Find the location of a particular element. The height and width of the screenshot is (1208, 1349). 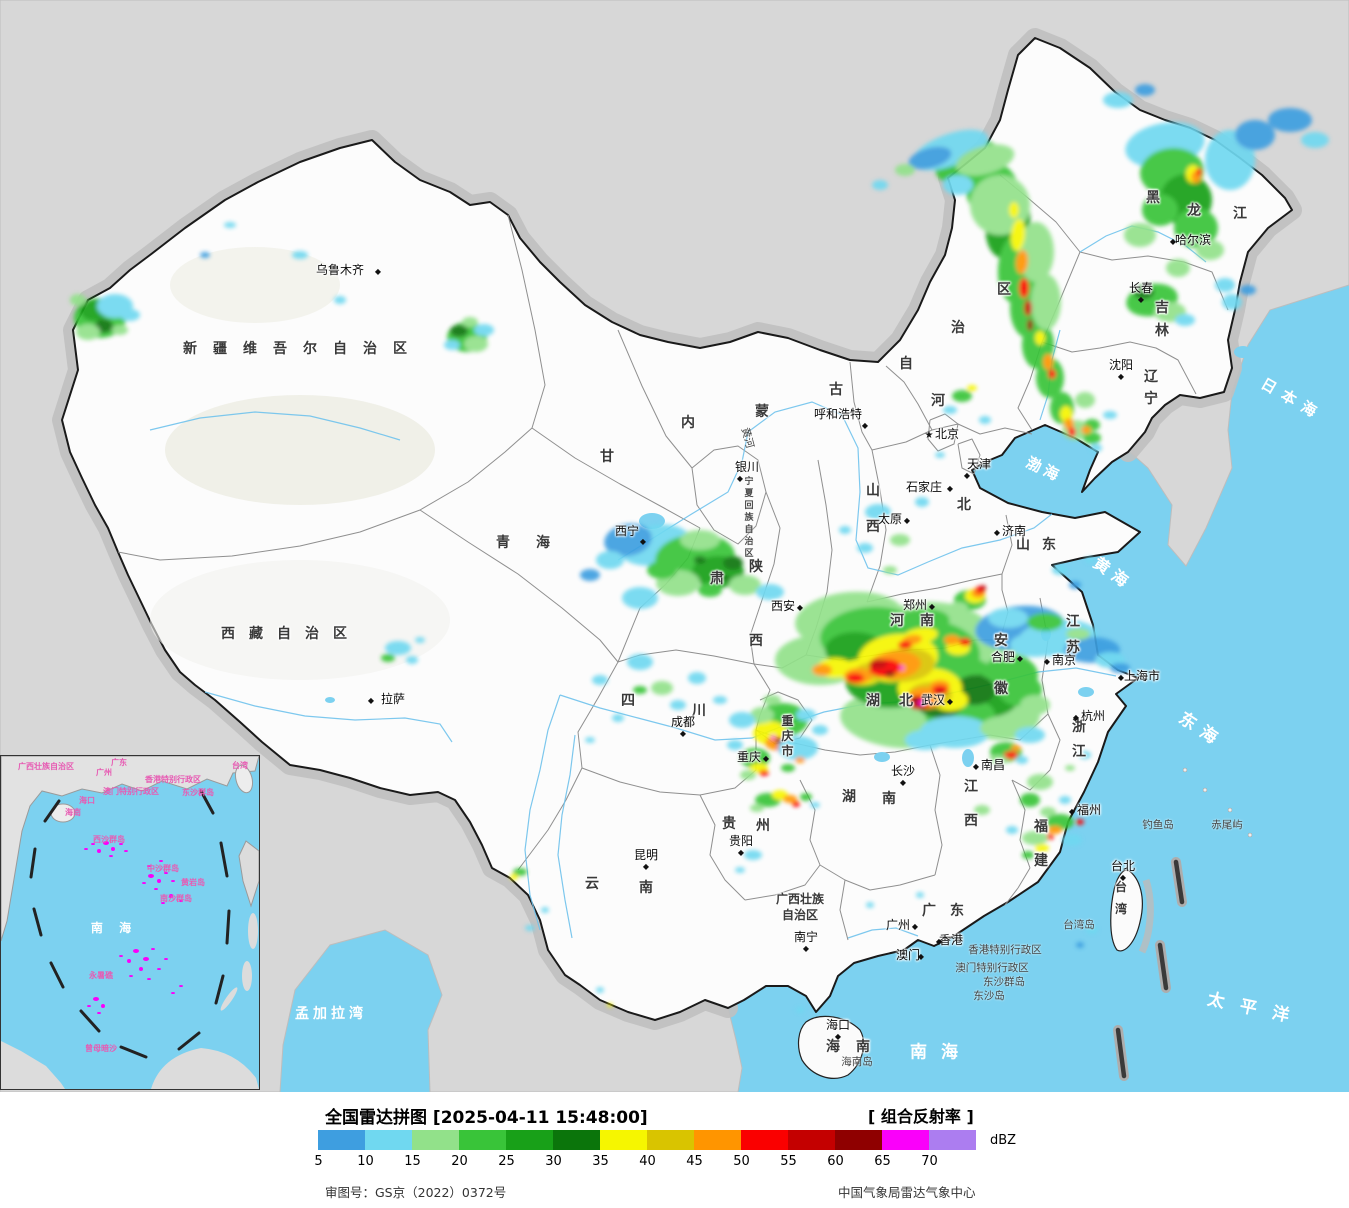

ryukyu-islets is located at coordinates (1217, 802).